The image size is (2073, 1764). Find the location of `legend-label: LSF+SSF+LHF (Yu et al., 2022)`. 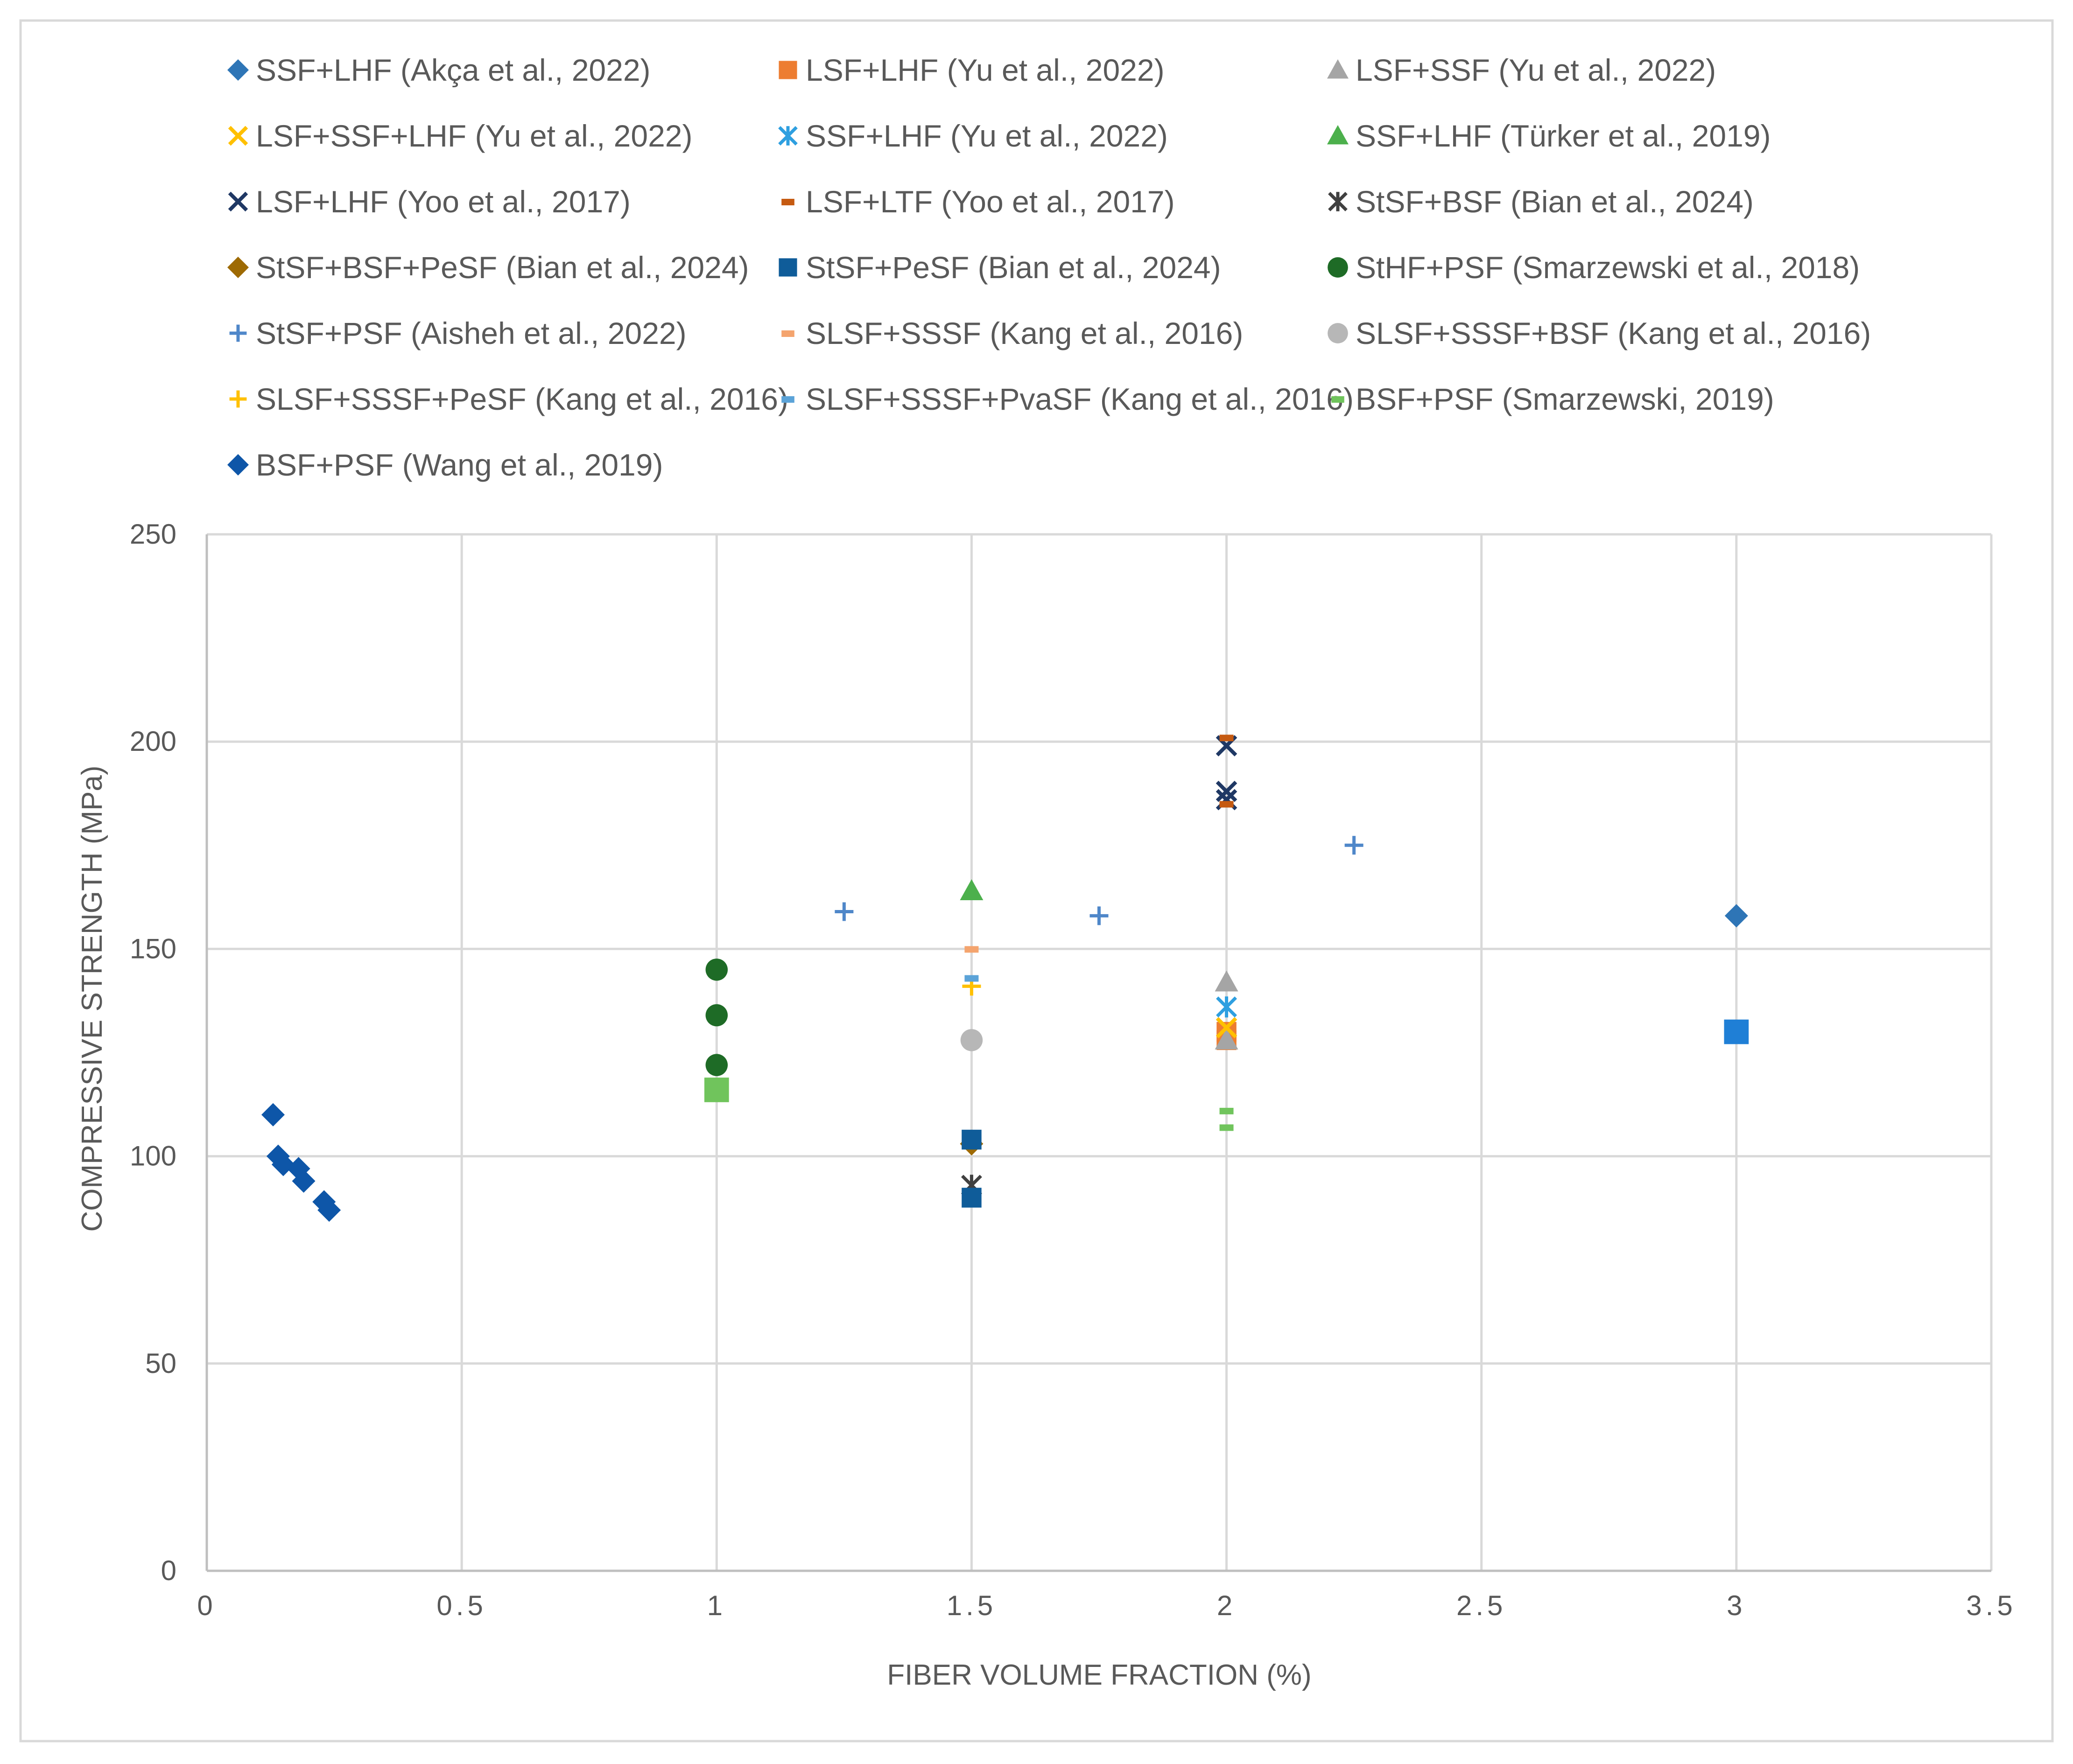

legend-label: LSF+SSF+LHF (Yu et al., 2022) is located at coordinates (474, 136).